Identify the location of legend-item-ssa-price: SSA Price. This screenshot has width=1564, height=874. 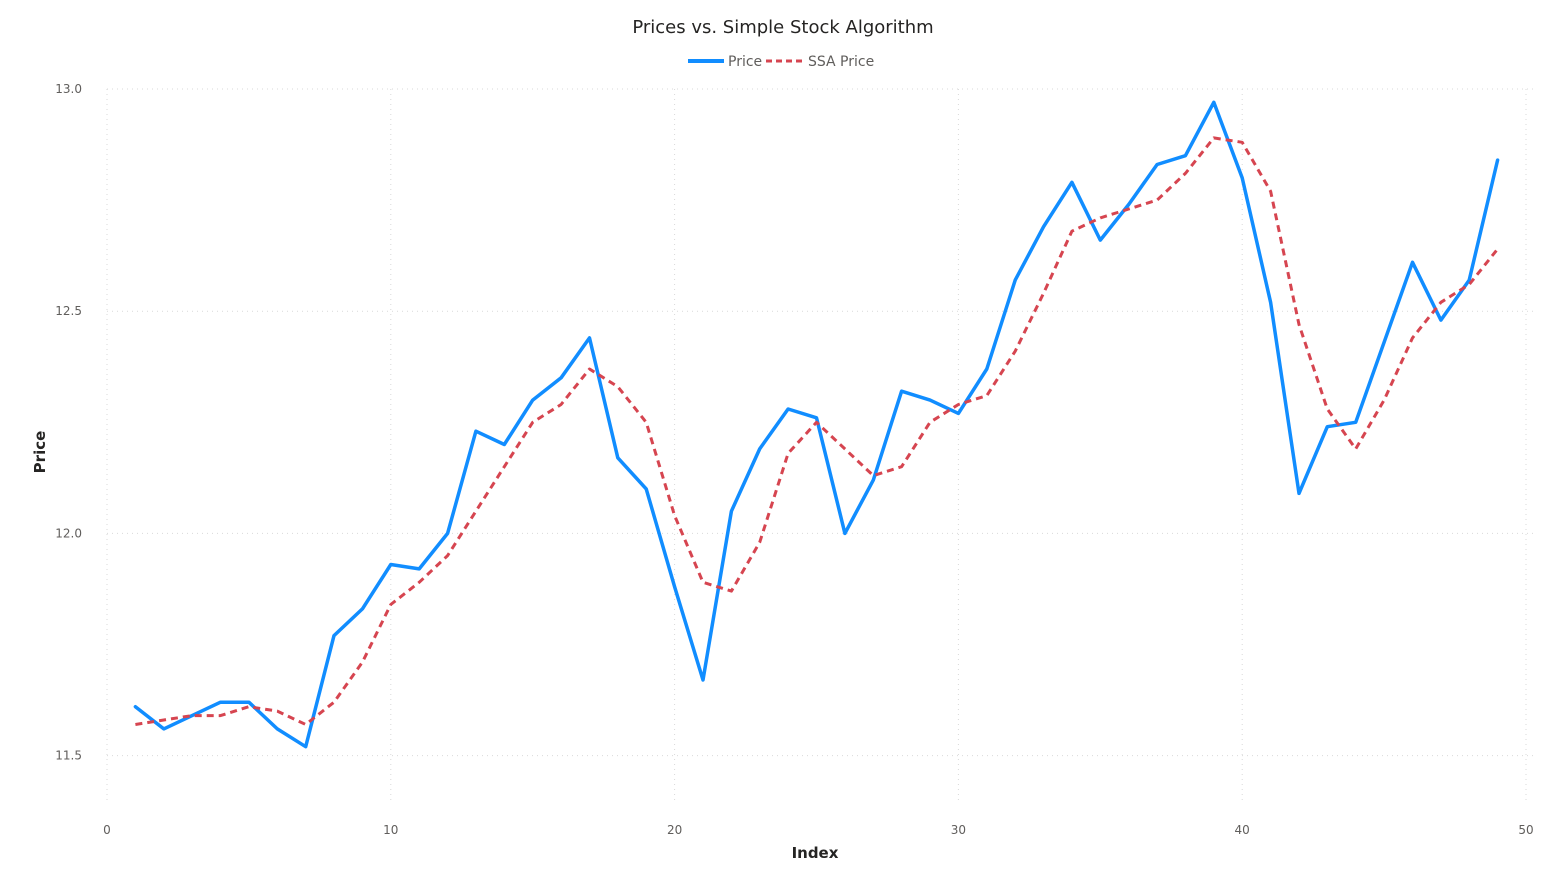
(820, 62).